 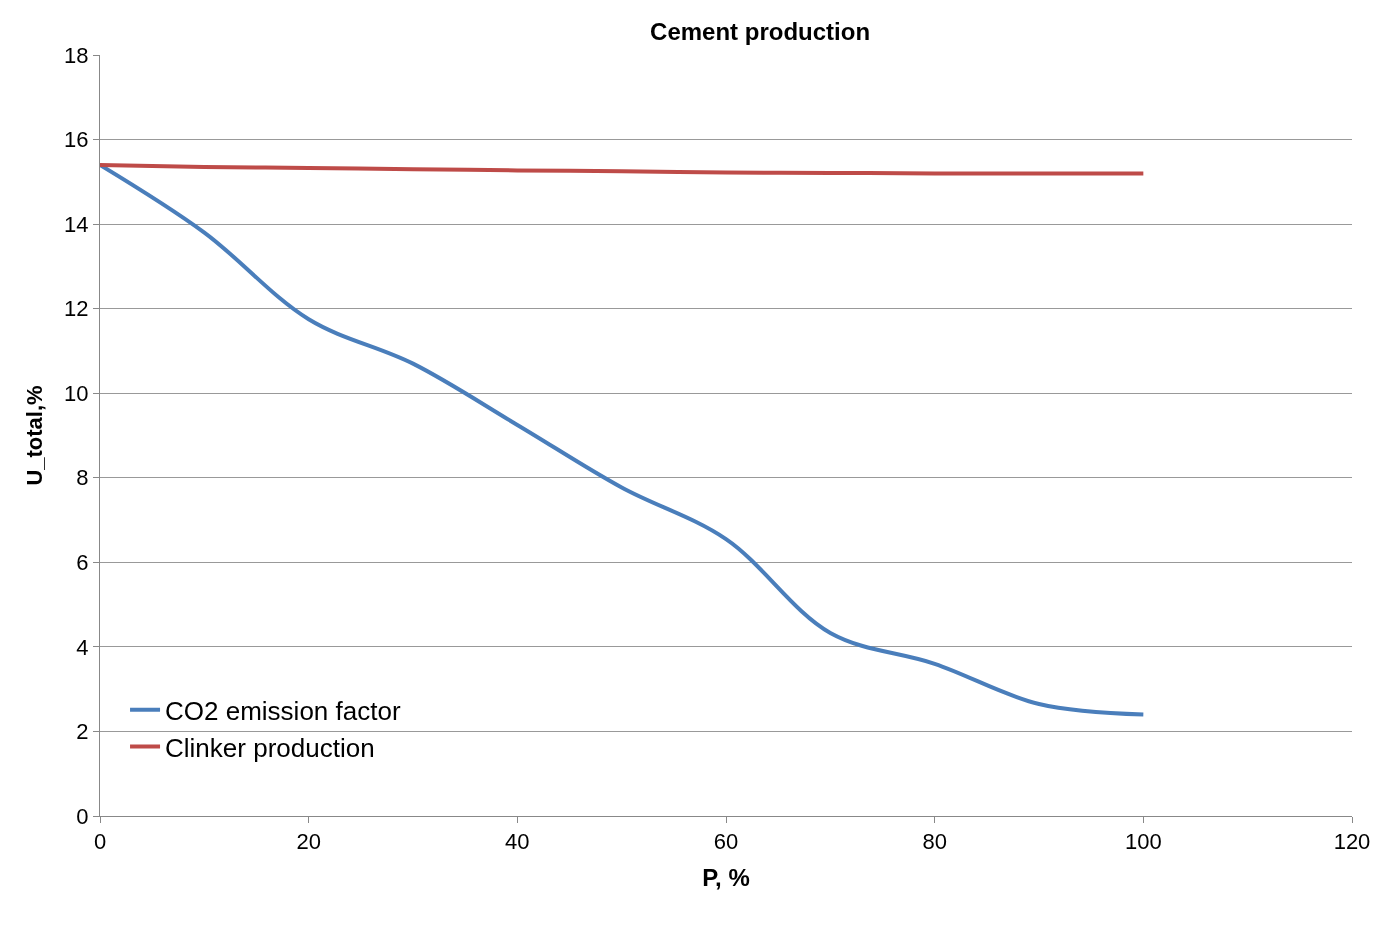 I want to click on y-tick-label: 4, so click(x=82, y=647).